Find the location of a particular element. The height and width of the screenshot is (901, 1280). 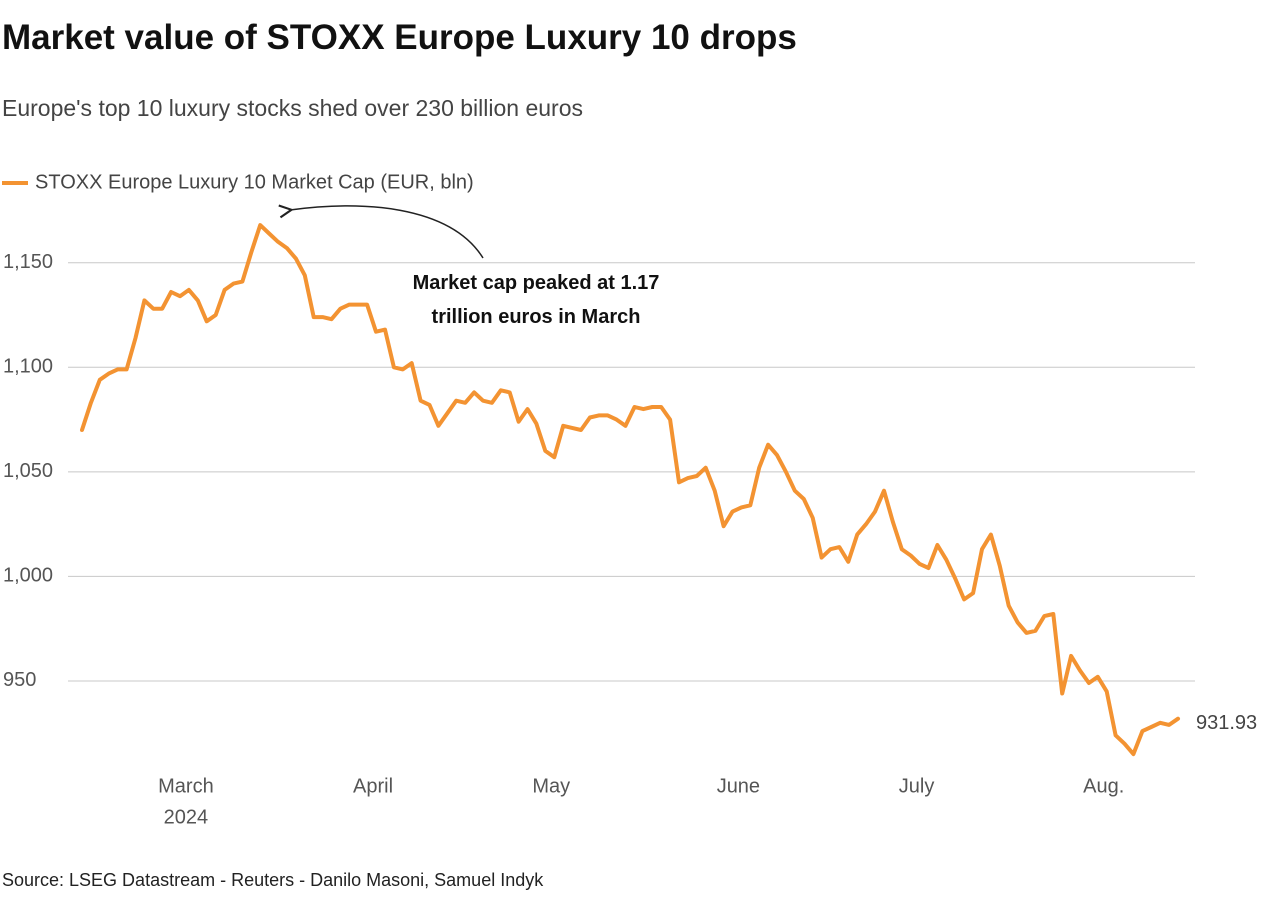

x-tick-label: June is located at coordinates (738, 786).